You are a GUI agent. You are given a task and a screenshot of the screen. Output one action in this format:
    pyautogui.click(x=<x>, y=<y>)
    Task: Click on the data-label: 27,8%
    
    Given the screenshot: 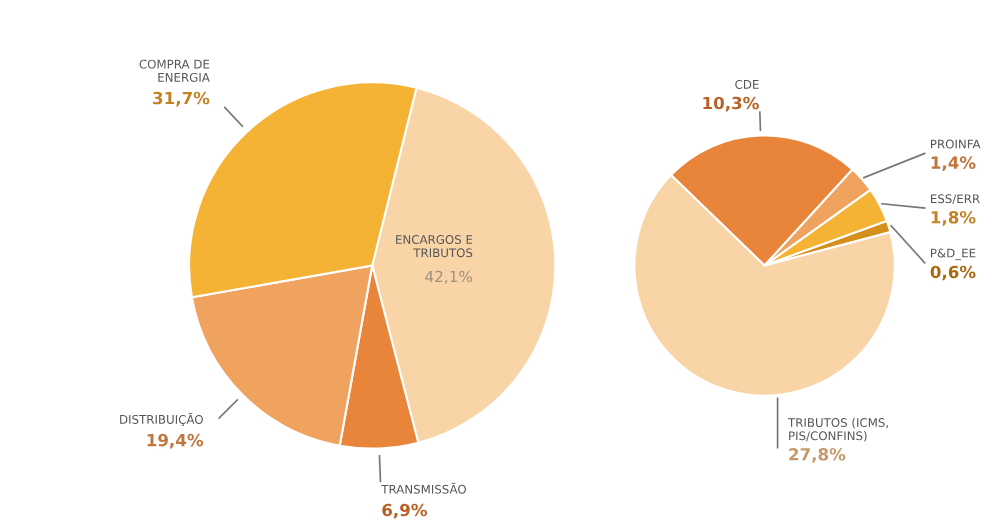 What is the action you would take?
    pyautogui.click(x=817, y=455)
    